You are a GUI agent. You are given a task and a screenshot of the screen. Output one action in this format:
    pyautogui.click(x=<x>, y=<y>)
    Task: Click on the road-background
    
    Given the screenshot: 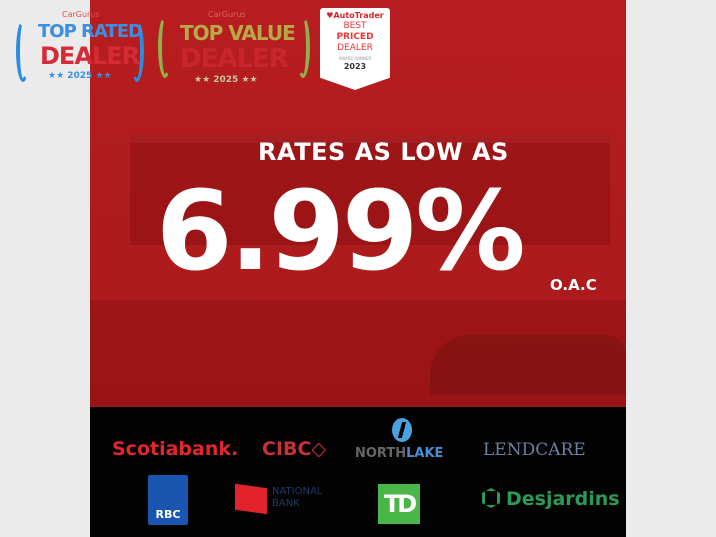 What is the action you would take?
    pyautogui.click(x=358, y=353)
    